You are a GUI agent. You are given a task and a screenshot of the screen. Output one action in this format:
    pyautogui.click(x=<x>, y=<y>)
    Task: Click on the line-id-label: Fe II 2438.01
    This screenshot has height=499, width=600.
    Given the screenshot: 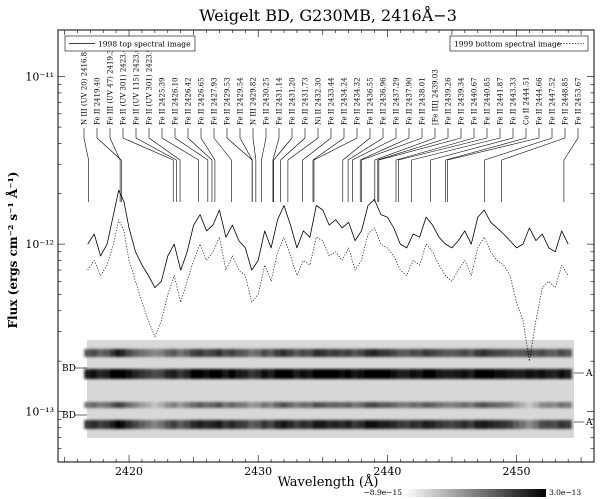 What is the action you would take?
    pyautogui.click(x=423, y=101)
    